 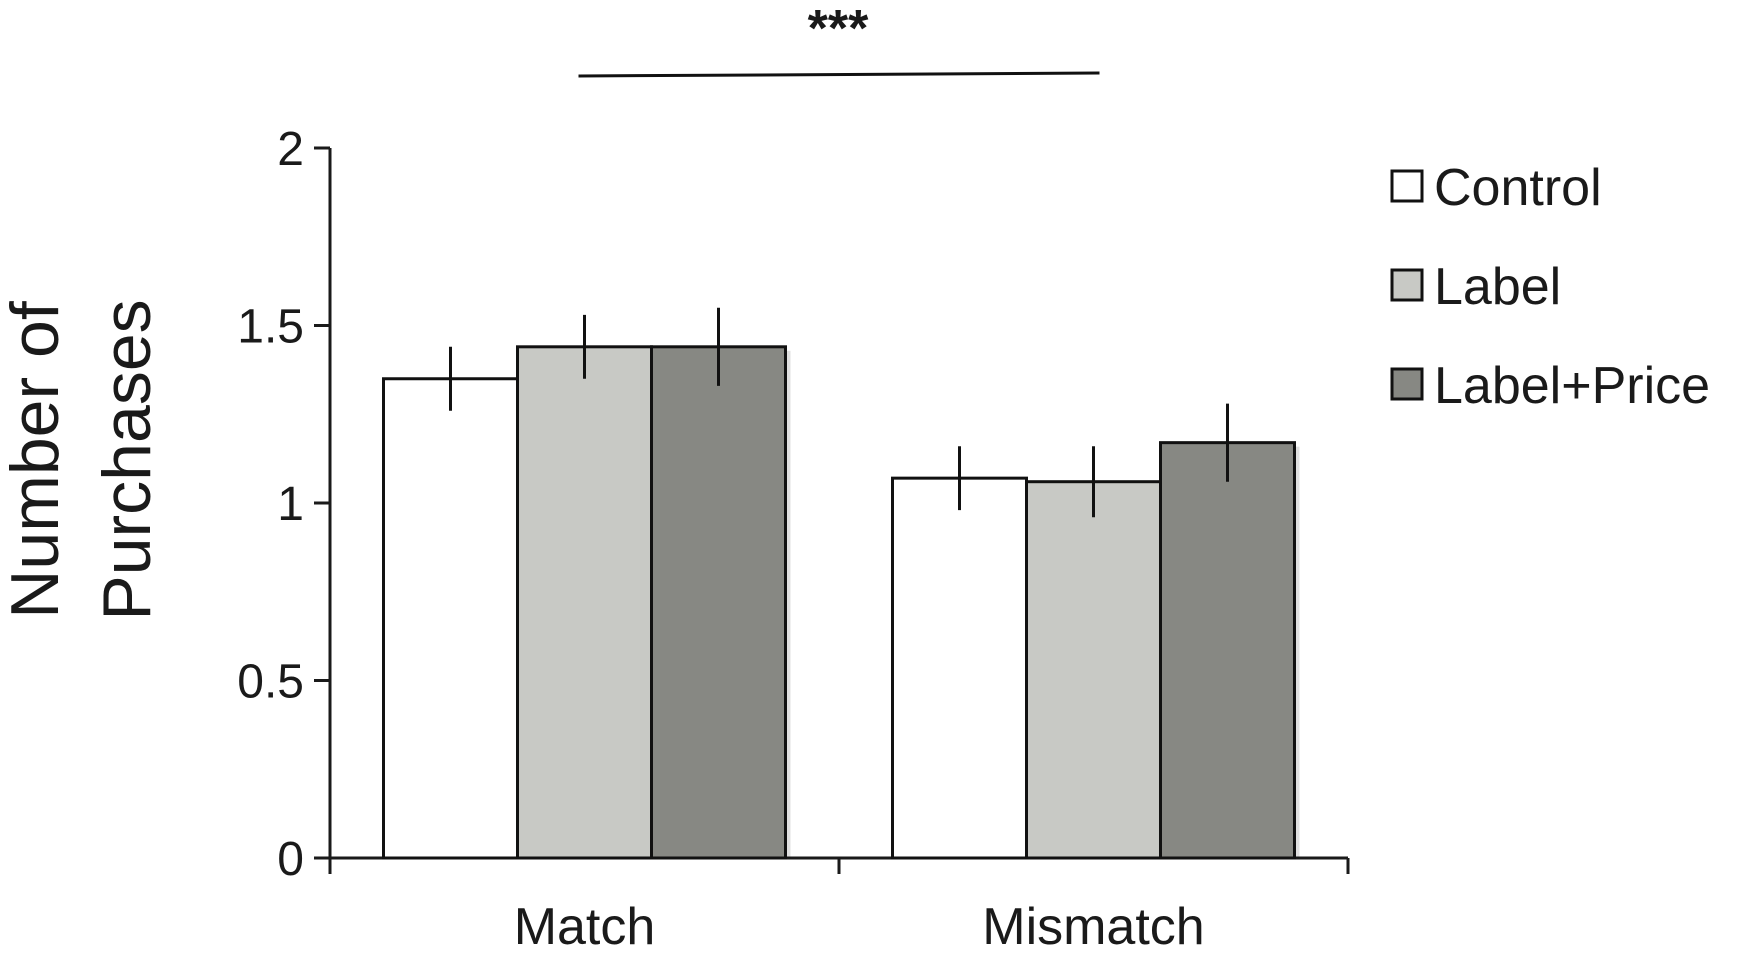 I want to click on legend: Control Label Label+Price, so click(x=1550, y=287).